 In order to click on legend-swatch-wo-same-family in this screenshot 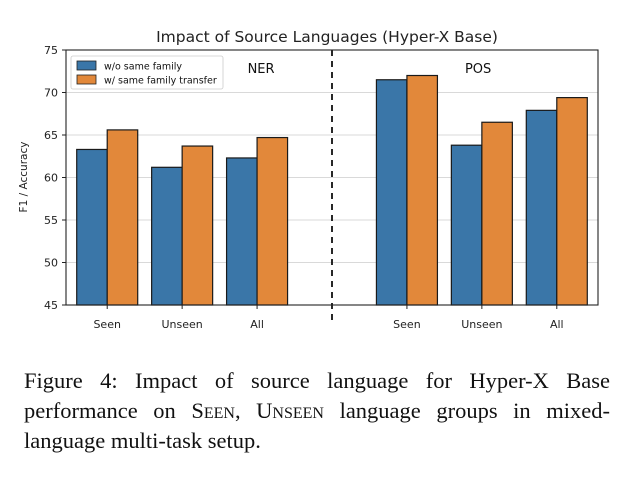, I will do `click(86, 65)`.